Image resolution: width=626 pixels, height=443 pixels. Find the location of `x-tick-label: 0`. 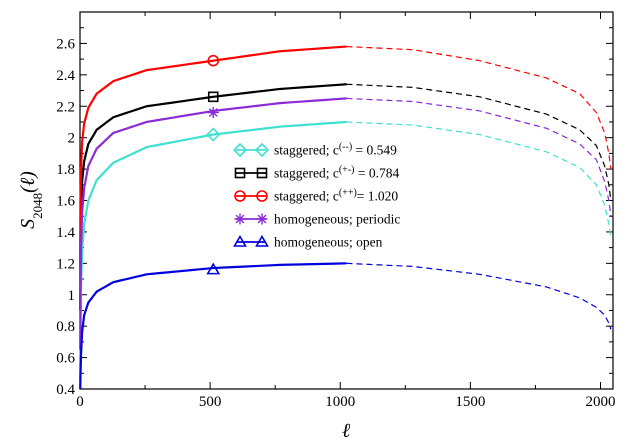

x-tick-label: 0 is located at coordinates (80, 402).